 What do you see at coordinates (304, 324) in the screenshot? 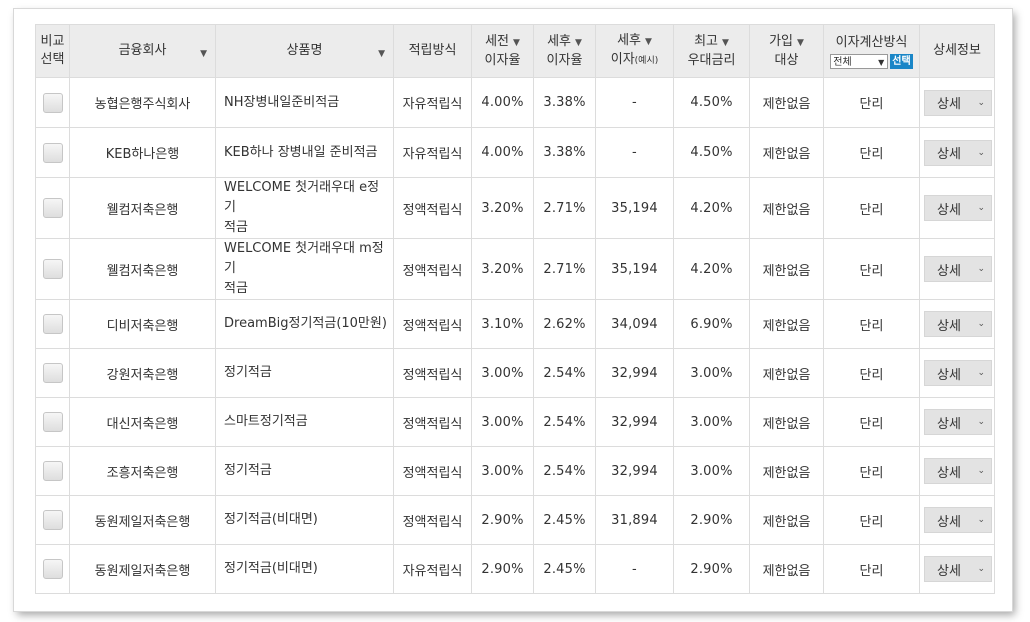
I see `product-name-cell: DreamBig정기적금(10만원)` at bounding box center [304, 324].